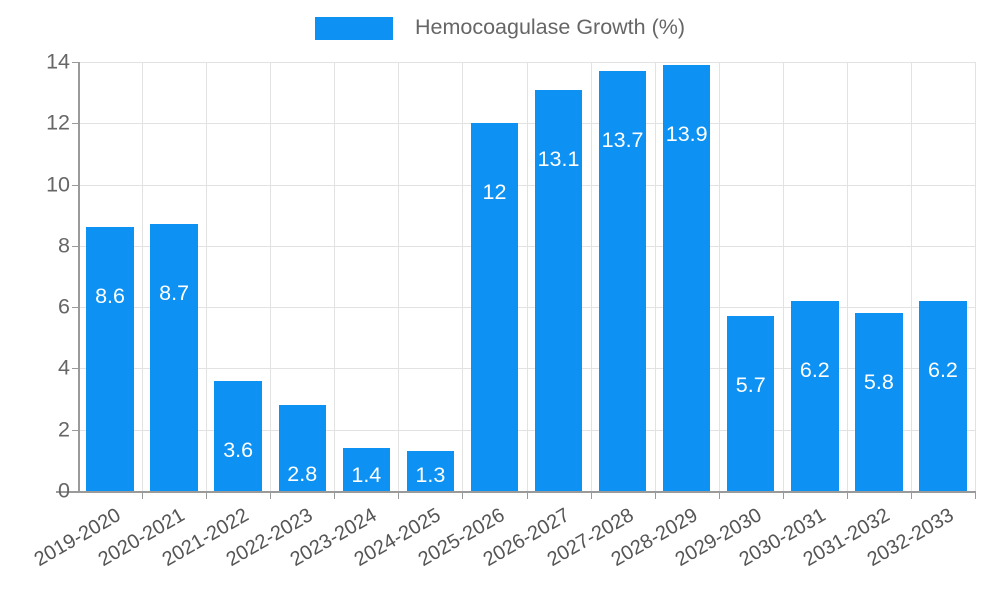 This screenshot has width=1000, height=600. I want to click on y-axis: 0 2 4 6 8 10 12 14, so click(39, 300).